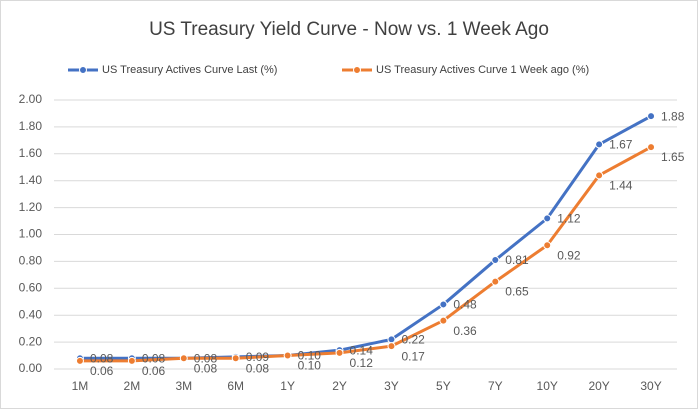 The height and width of the screenshot is (409, 698). I want to click on x-tick-label: 2M, so click(132, 386).